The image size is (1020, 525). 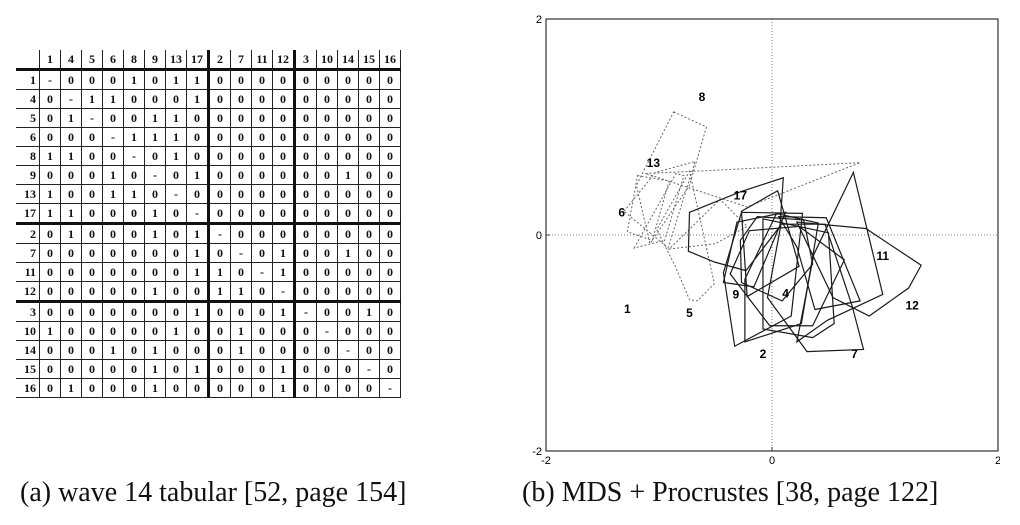 I want to click on column-header: 12, so click(x=284, y=60).